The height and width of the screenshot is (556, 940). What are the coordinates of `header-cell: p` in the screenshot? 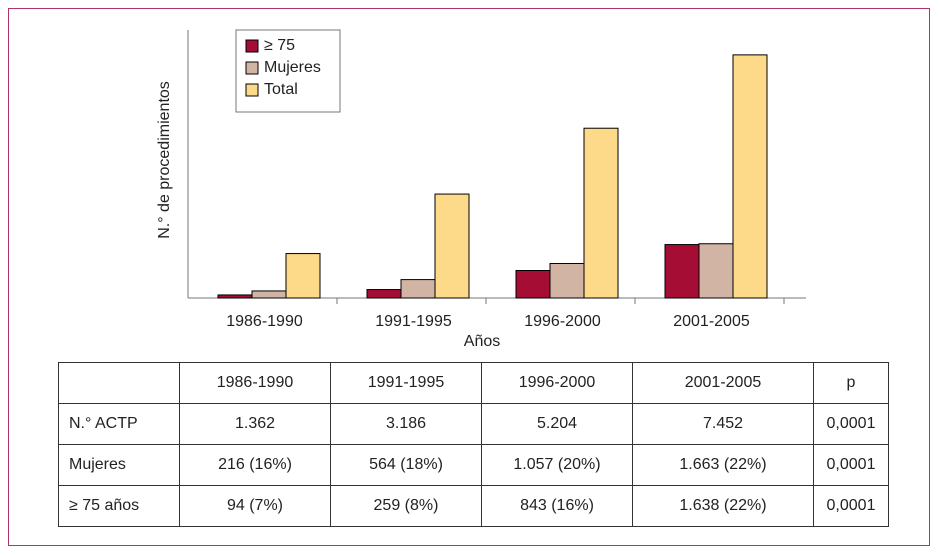 It's located at (851, 383).